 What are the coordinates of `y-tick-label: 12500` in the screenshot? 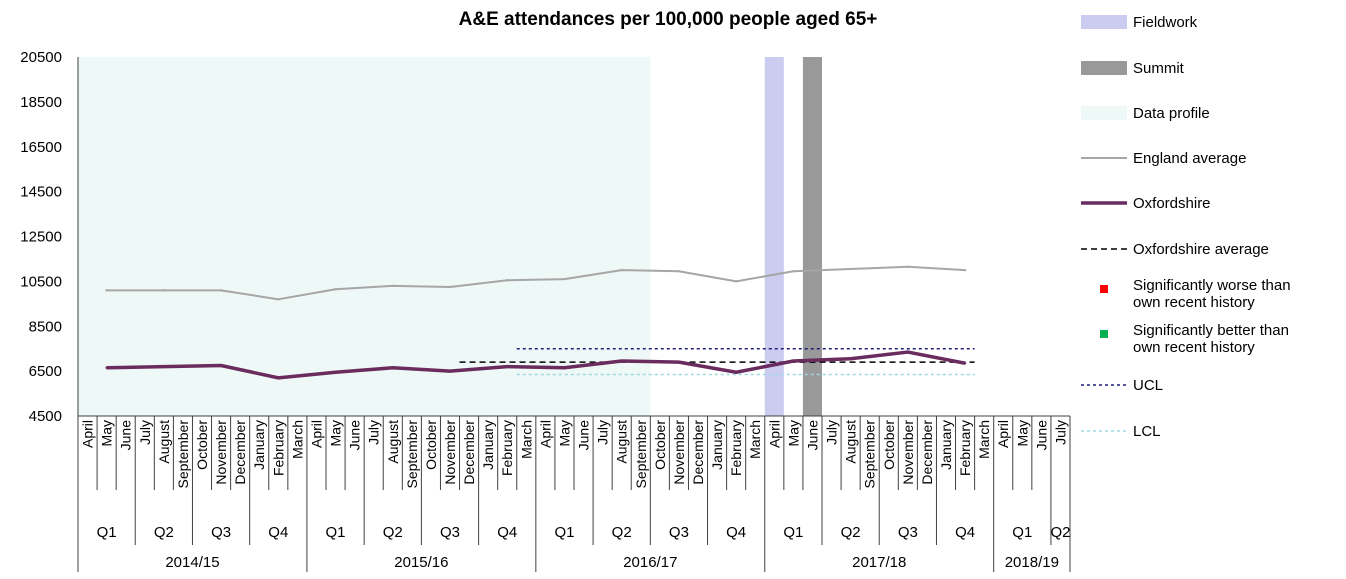 It's located at (41, 237).